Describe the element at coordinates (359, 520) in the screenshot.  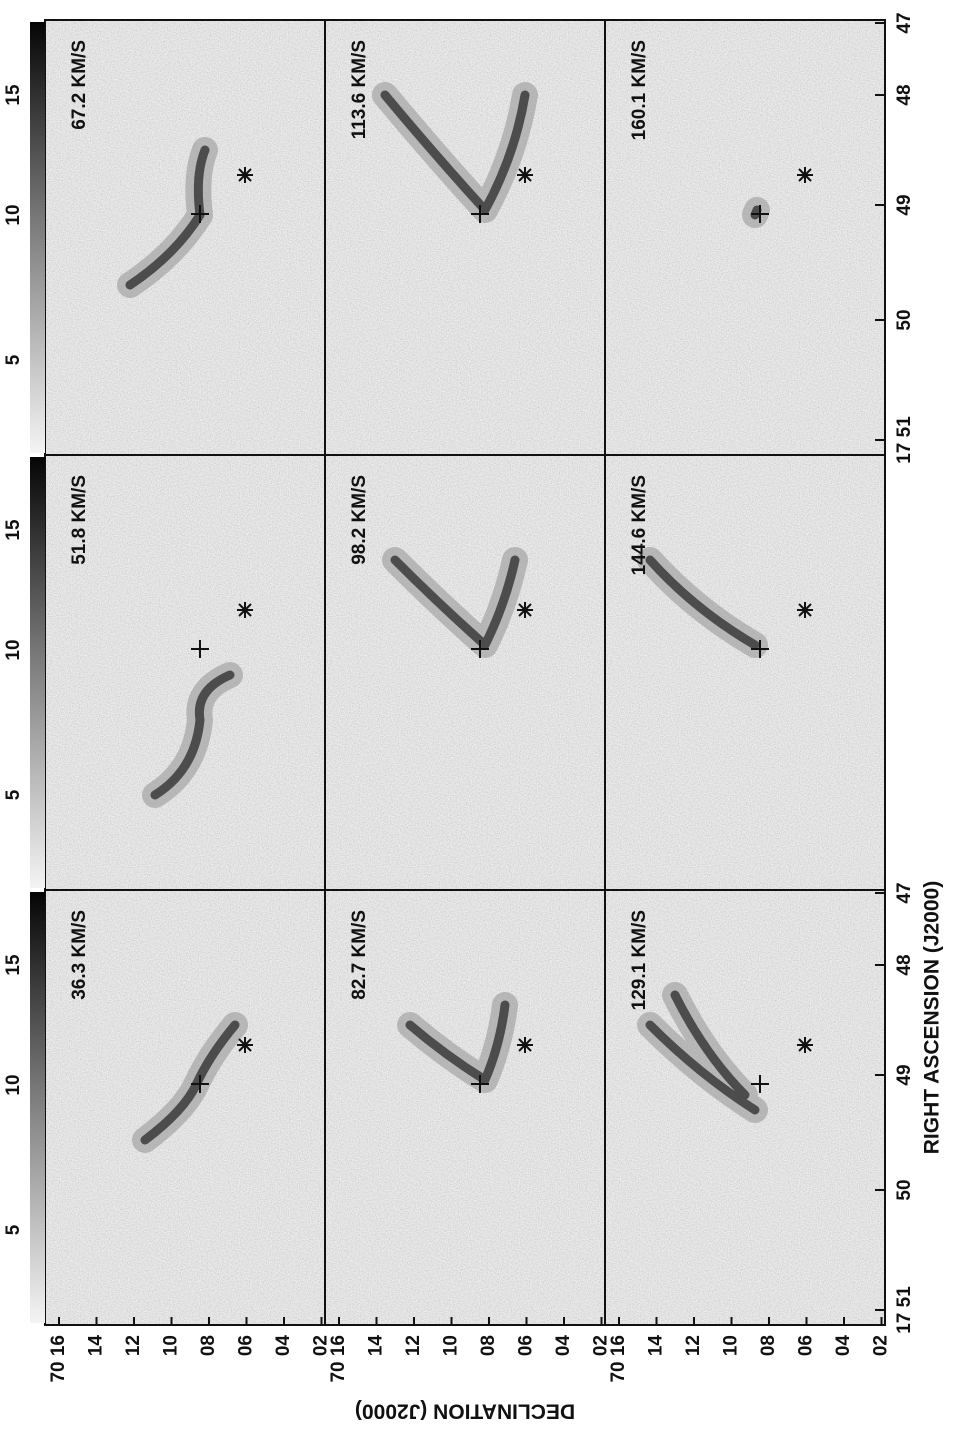
I see `velocity-label: 98.2 KM/S` at that location.